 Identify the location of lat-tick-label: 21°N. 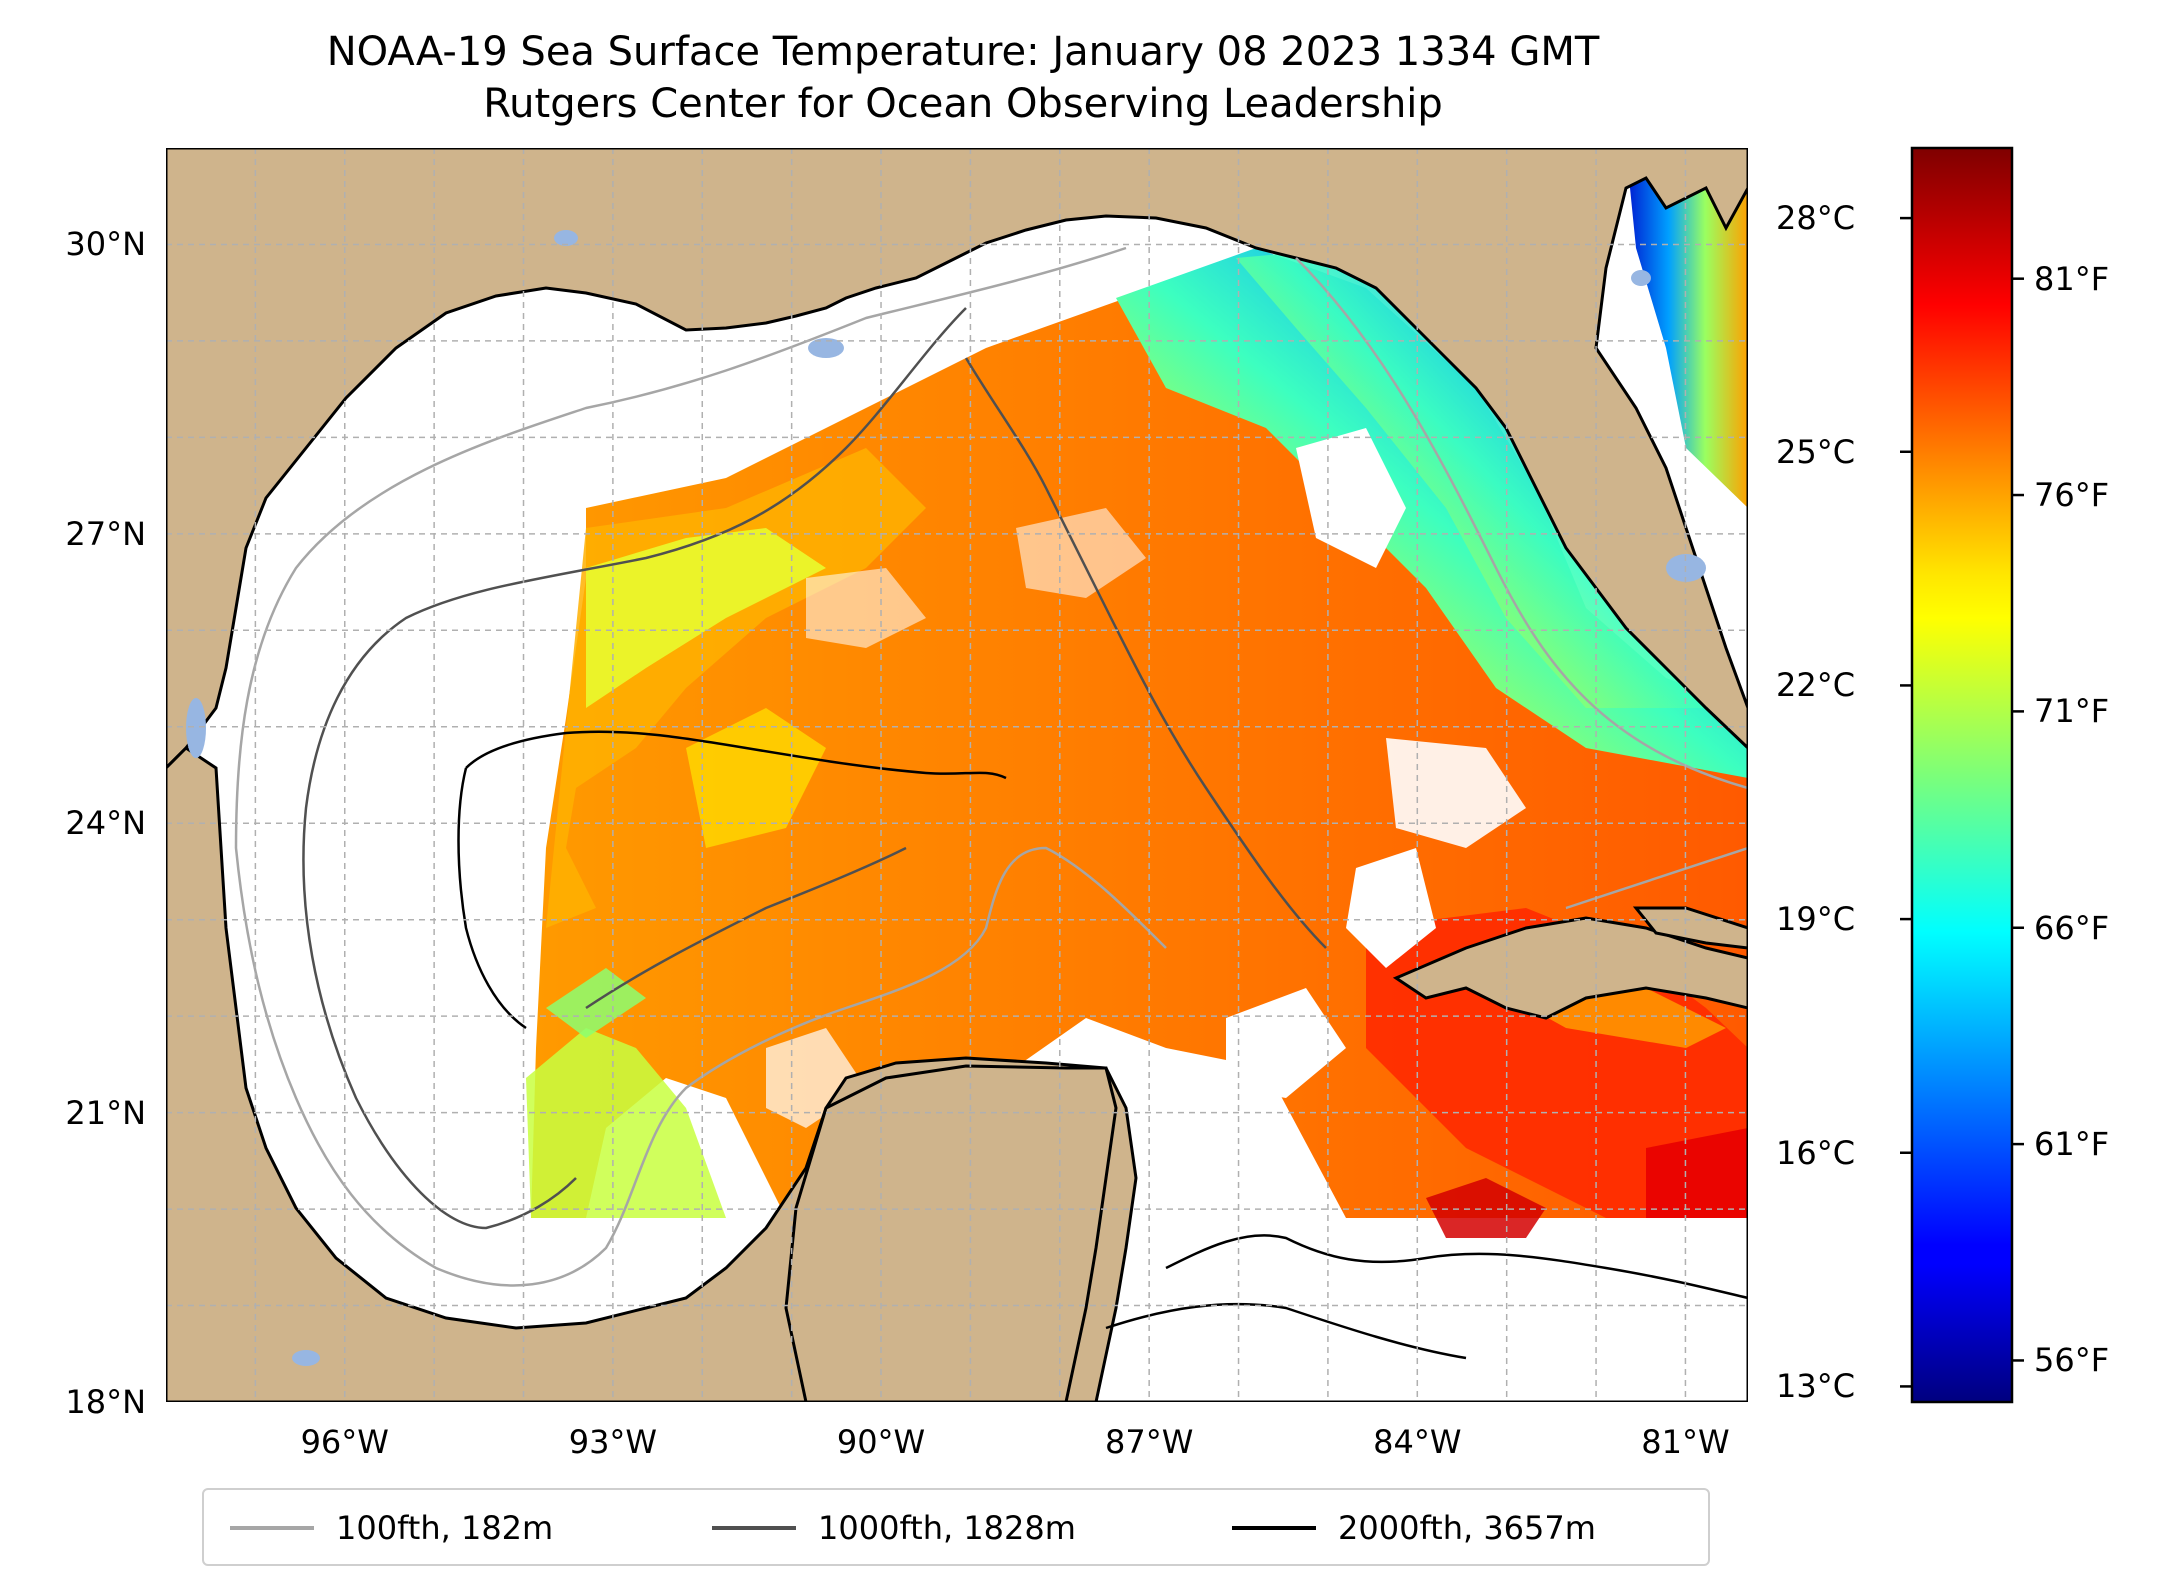
(105, 1112).